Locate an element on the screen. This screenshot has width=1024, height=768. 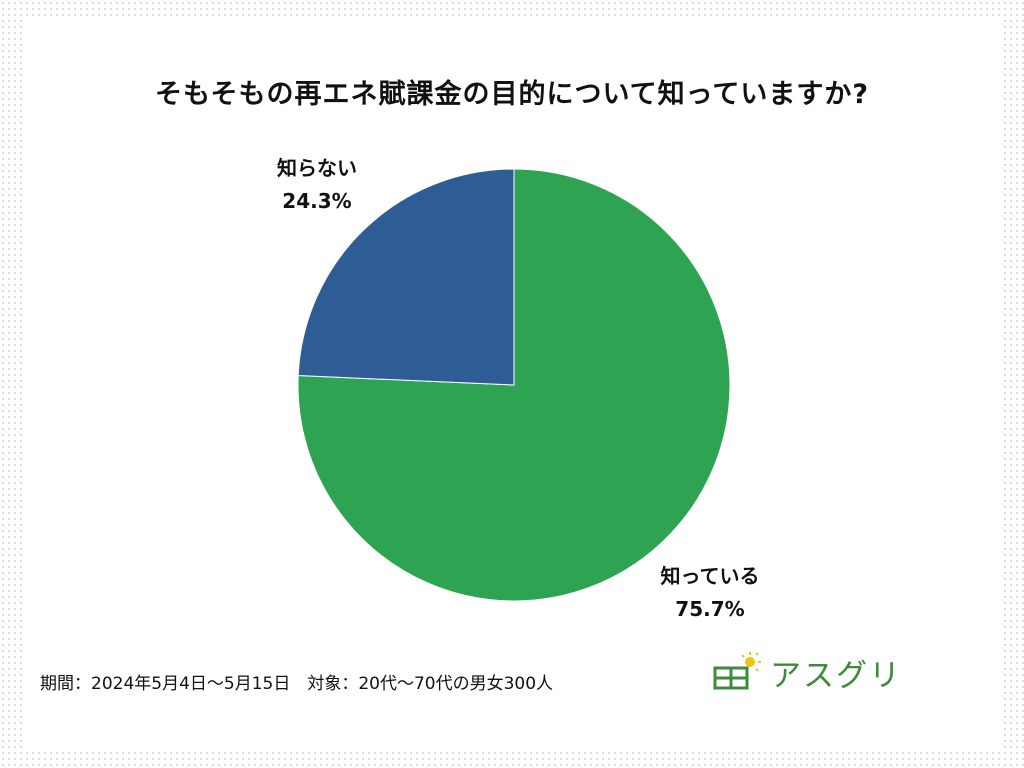
slice-label-known: 知っている 75.7% is located at coordinates (710, 593).